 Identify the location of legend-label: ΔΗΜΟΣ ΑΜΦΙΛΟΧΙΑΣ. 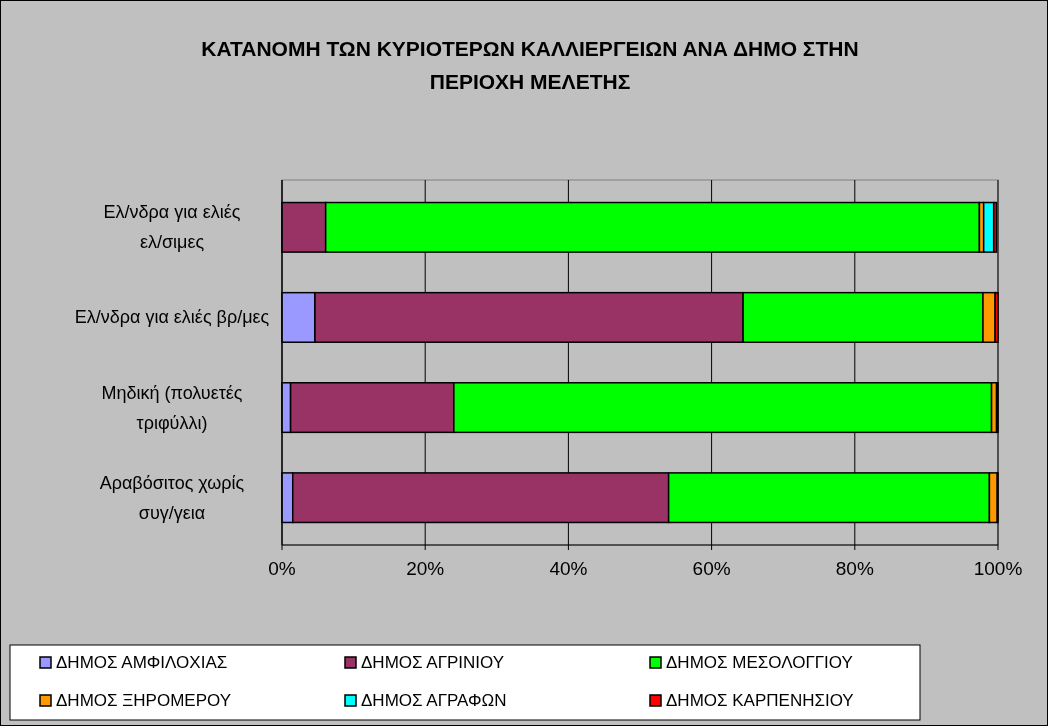
(142, 662).